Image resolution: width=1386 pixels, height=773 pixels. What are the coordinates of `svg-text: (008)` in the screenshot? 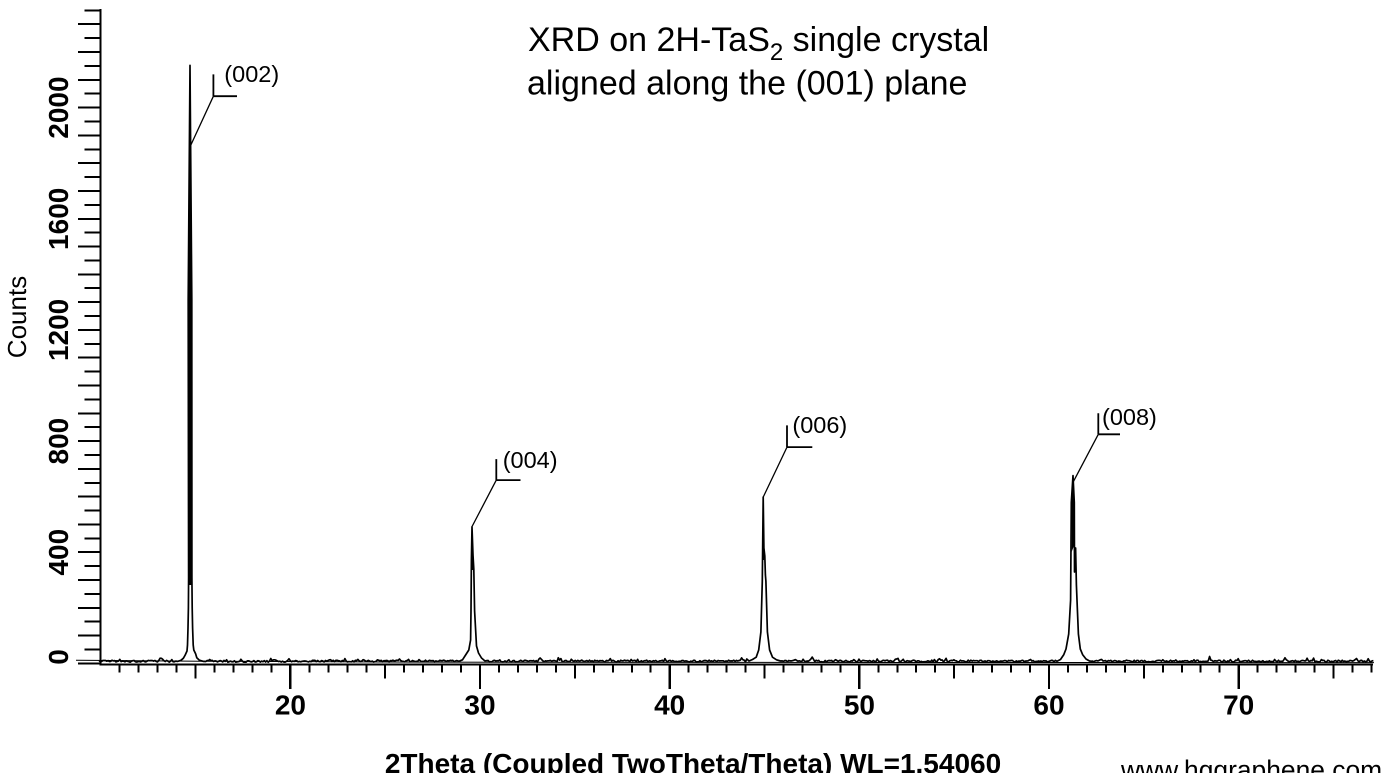 It's located at (1129, 417).